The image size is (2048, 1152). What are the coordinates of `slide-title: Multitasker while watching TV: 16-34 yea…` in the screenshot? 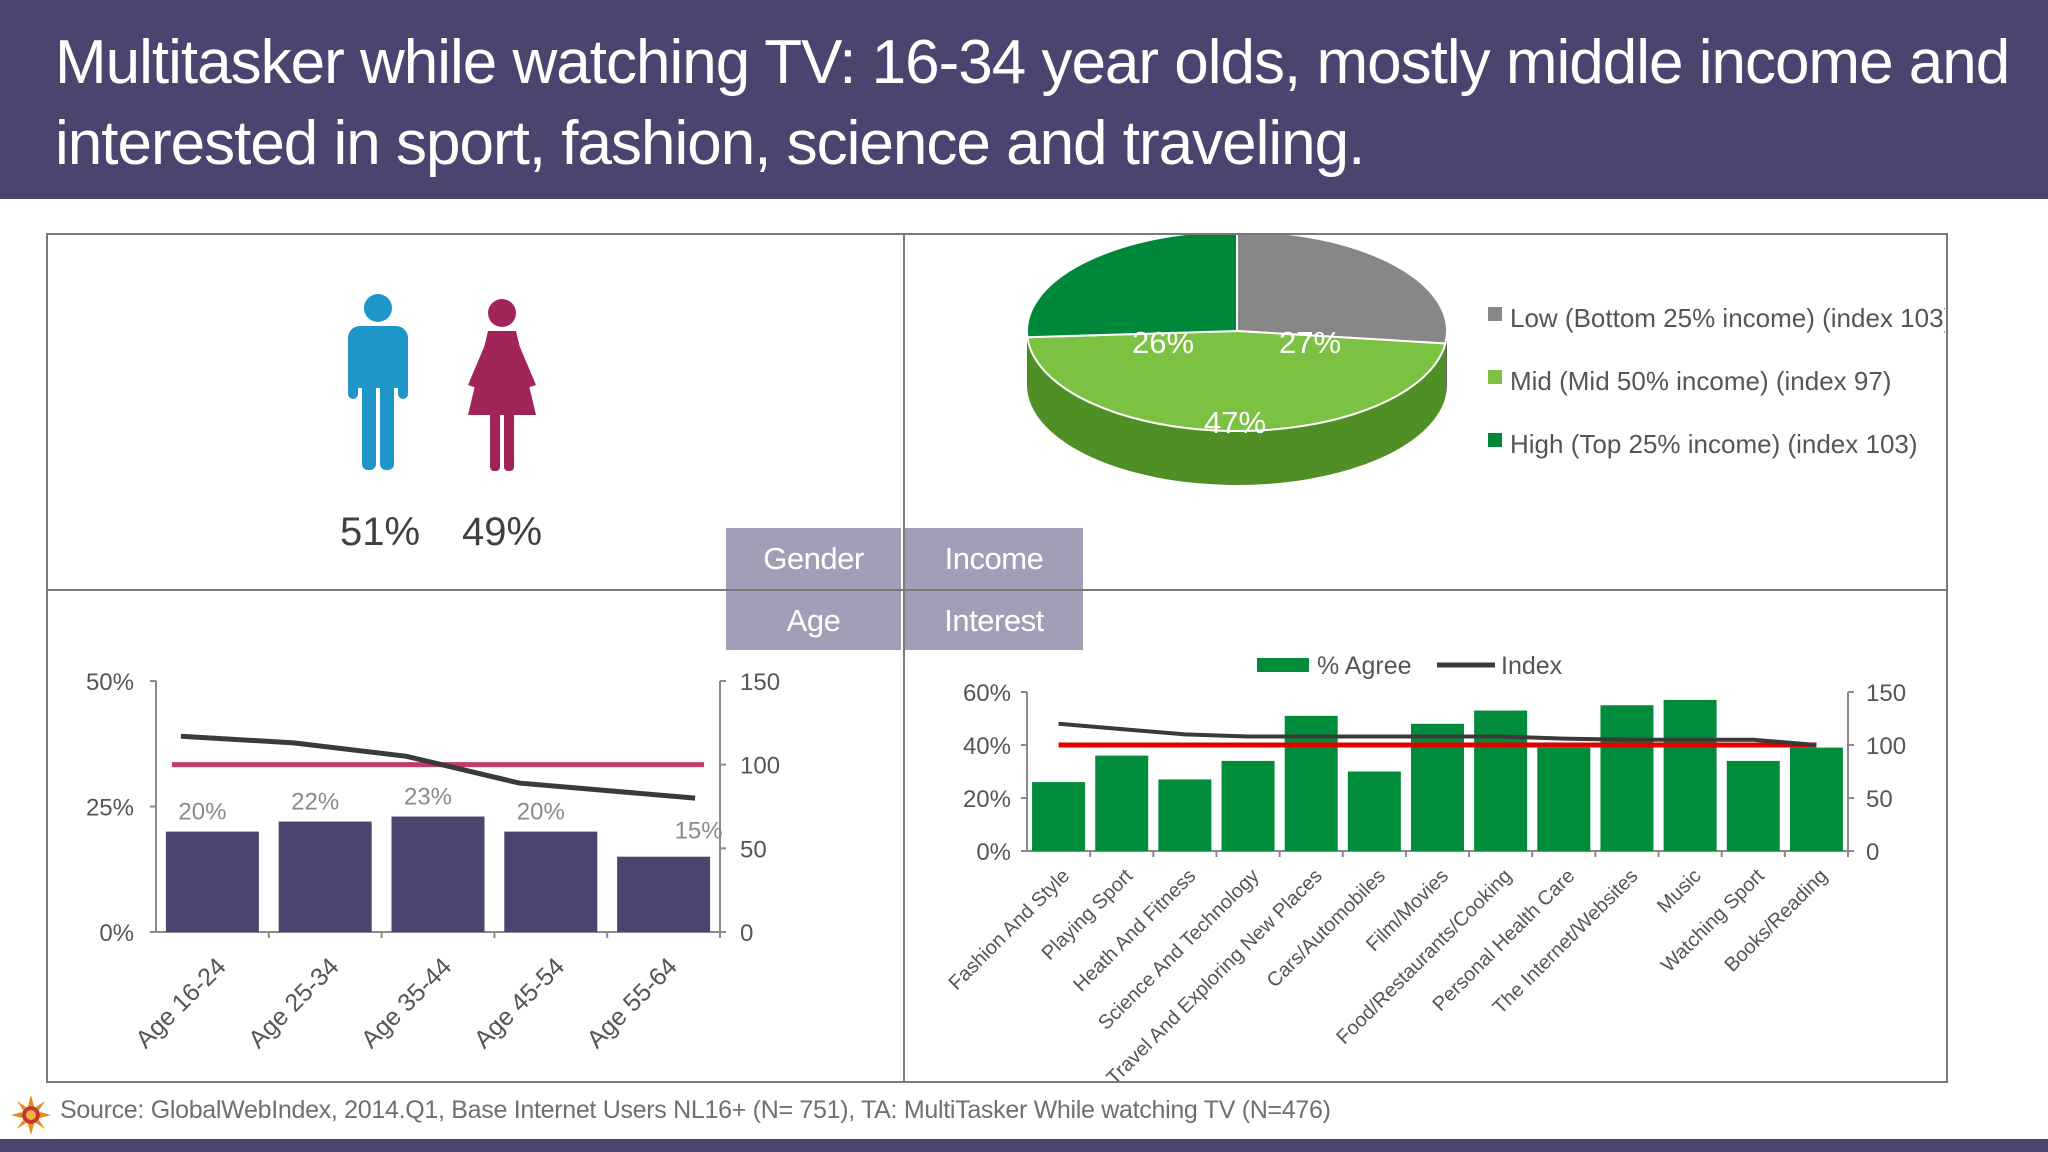 It's located at (1032, 103).